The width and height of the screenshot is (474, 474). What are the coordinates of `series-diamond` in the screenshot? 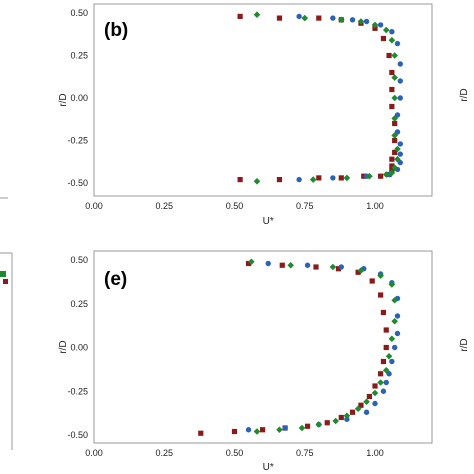 It's located at (327, 98).